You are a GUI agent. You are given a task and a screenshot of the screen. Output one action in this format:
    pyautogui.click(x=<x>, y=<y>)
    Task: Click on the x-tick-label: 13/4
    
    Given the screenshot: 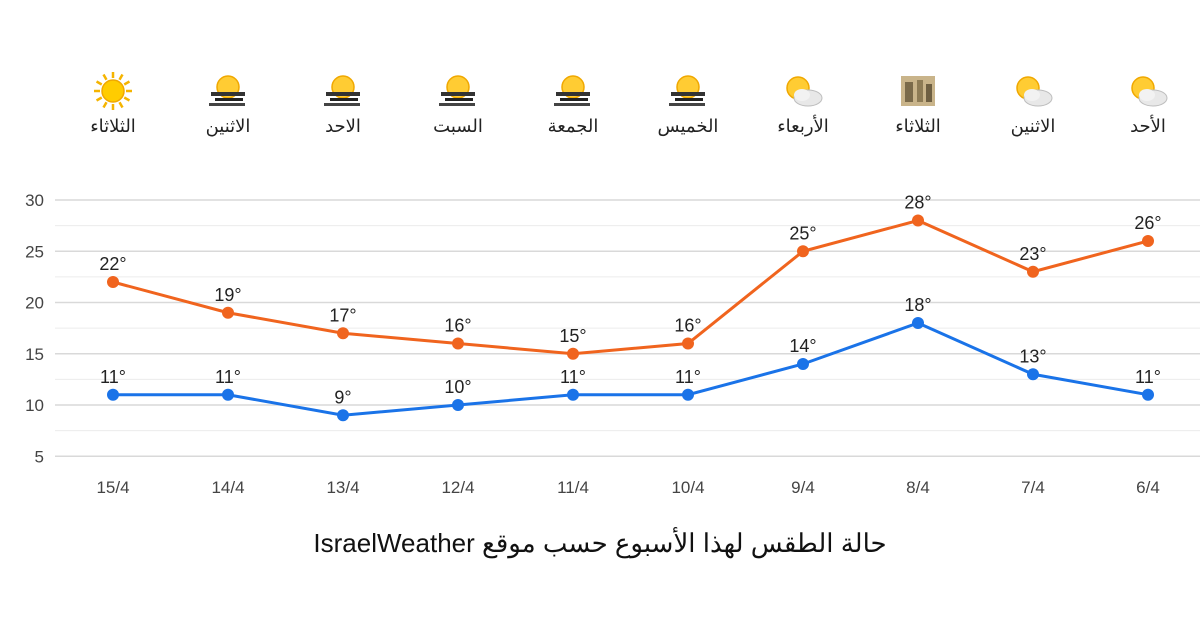 What is the action you would take?
    pyautogui.click(x=342, y=487)
    